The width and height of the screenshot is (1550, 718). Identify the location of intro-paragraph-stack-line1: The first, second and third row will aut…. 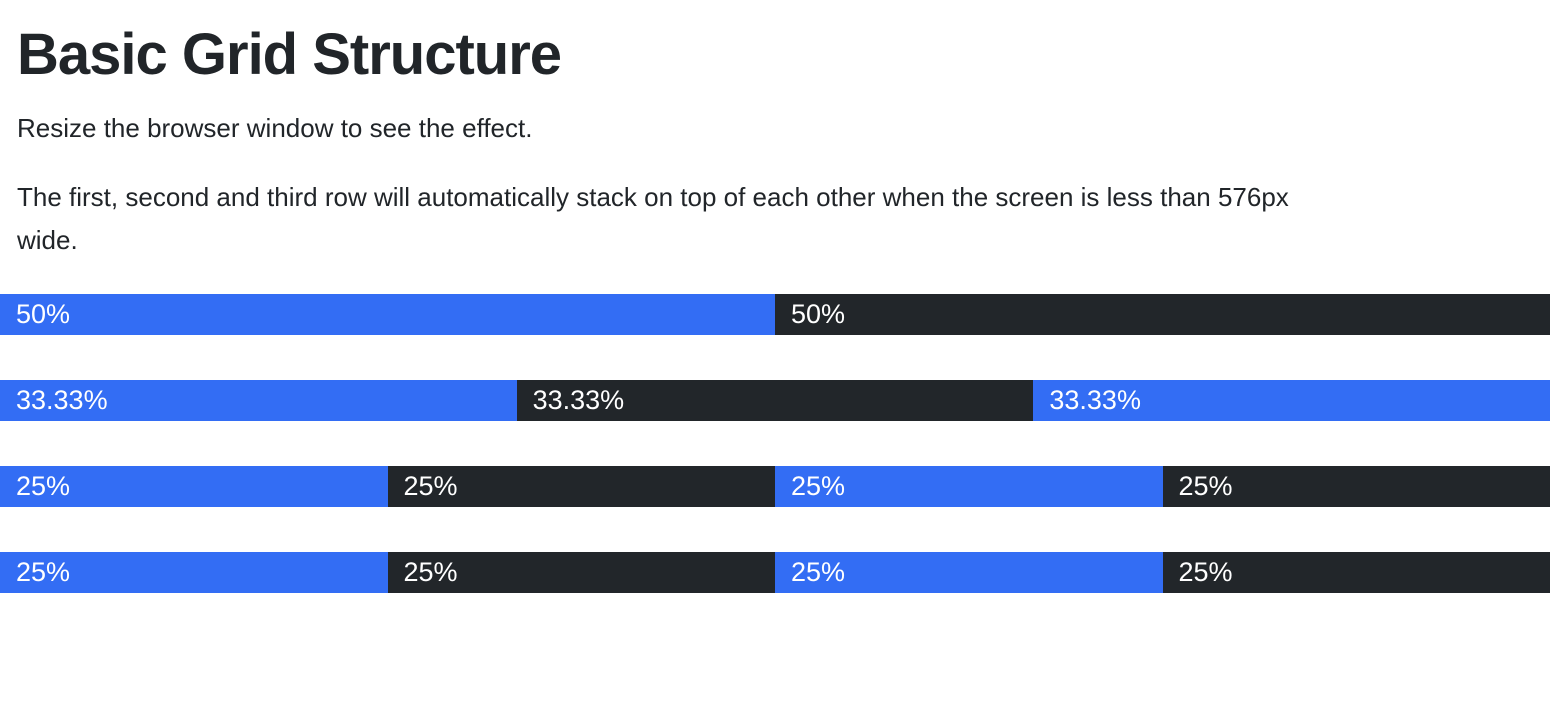
(653, 197).